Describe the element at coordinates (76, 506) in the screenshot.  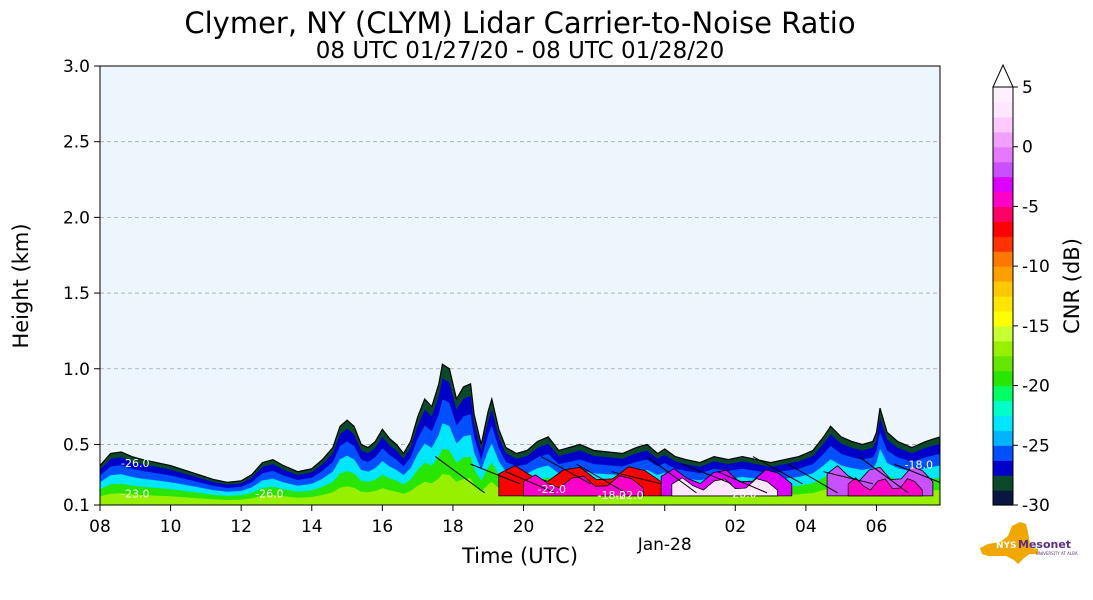
I see `y-tick-label: 0.1` at that location.